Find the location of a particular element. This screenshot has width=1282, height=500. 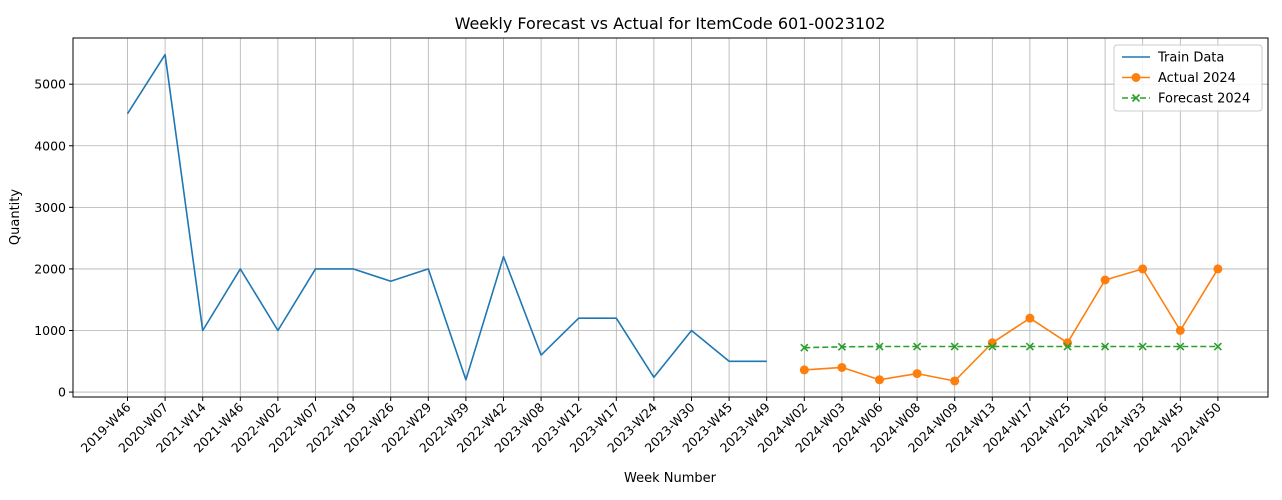

legend-box is located at coordinates (1188, 78).